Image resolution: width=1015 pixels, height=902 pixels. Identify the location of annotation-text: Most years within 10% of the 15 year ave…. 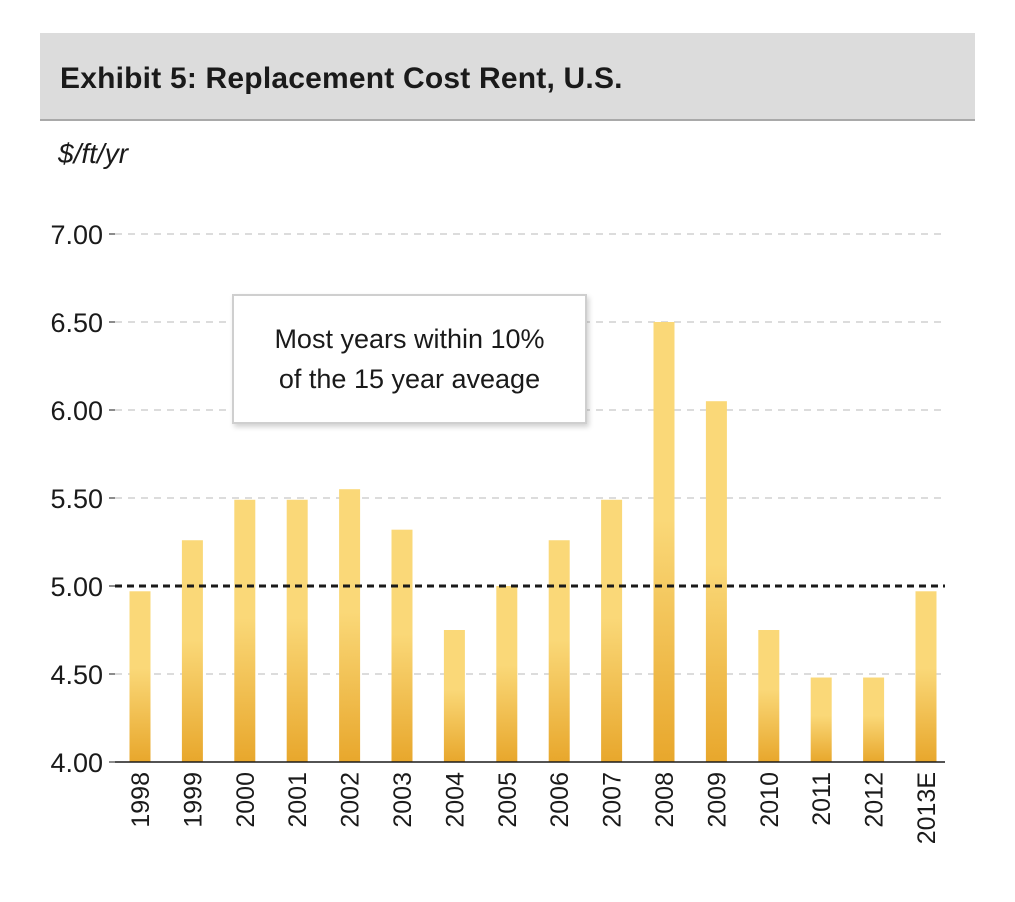
(409, 359).